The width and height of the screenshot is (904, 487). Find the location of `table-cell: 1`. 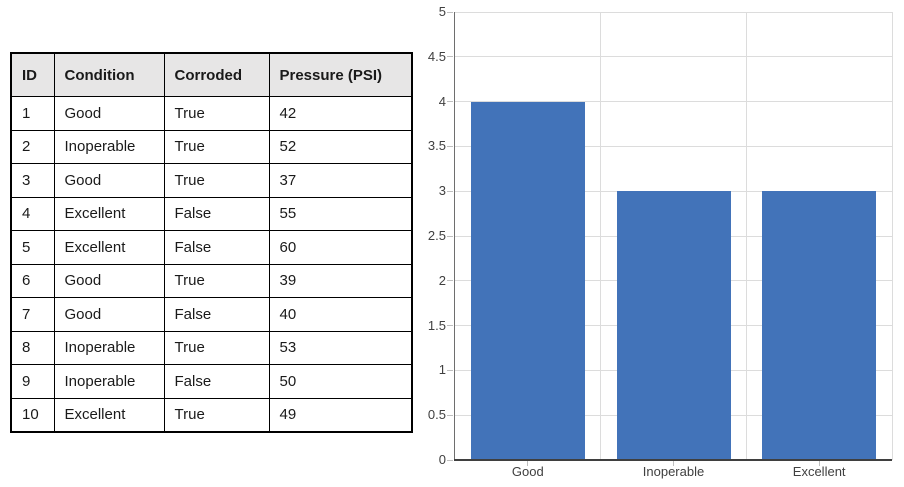

table-cell: 1 is located at coordinates (32, 113).